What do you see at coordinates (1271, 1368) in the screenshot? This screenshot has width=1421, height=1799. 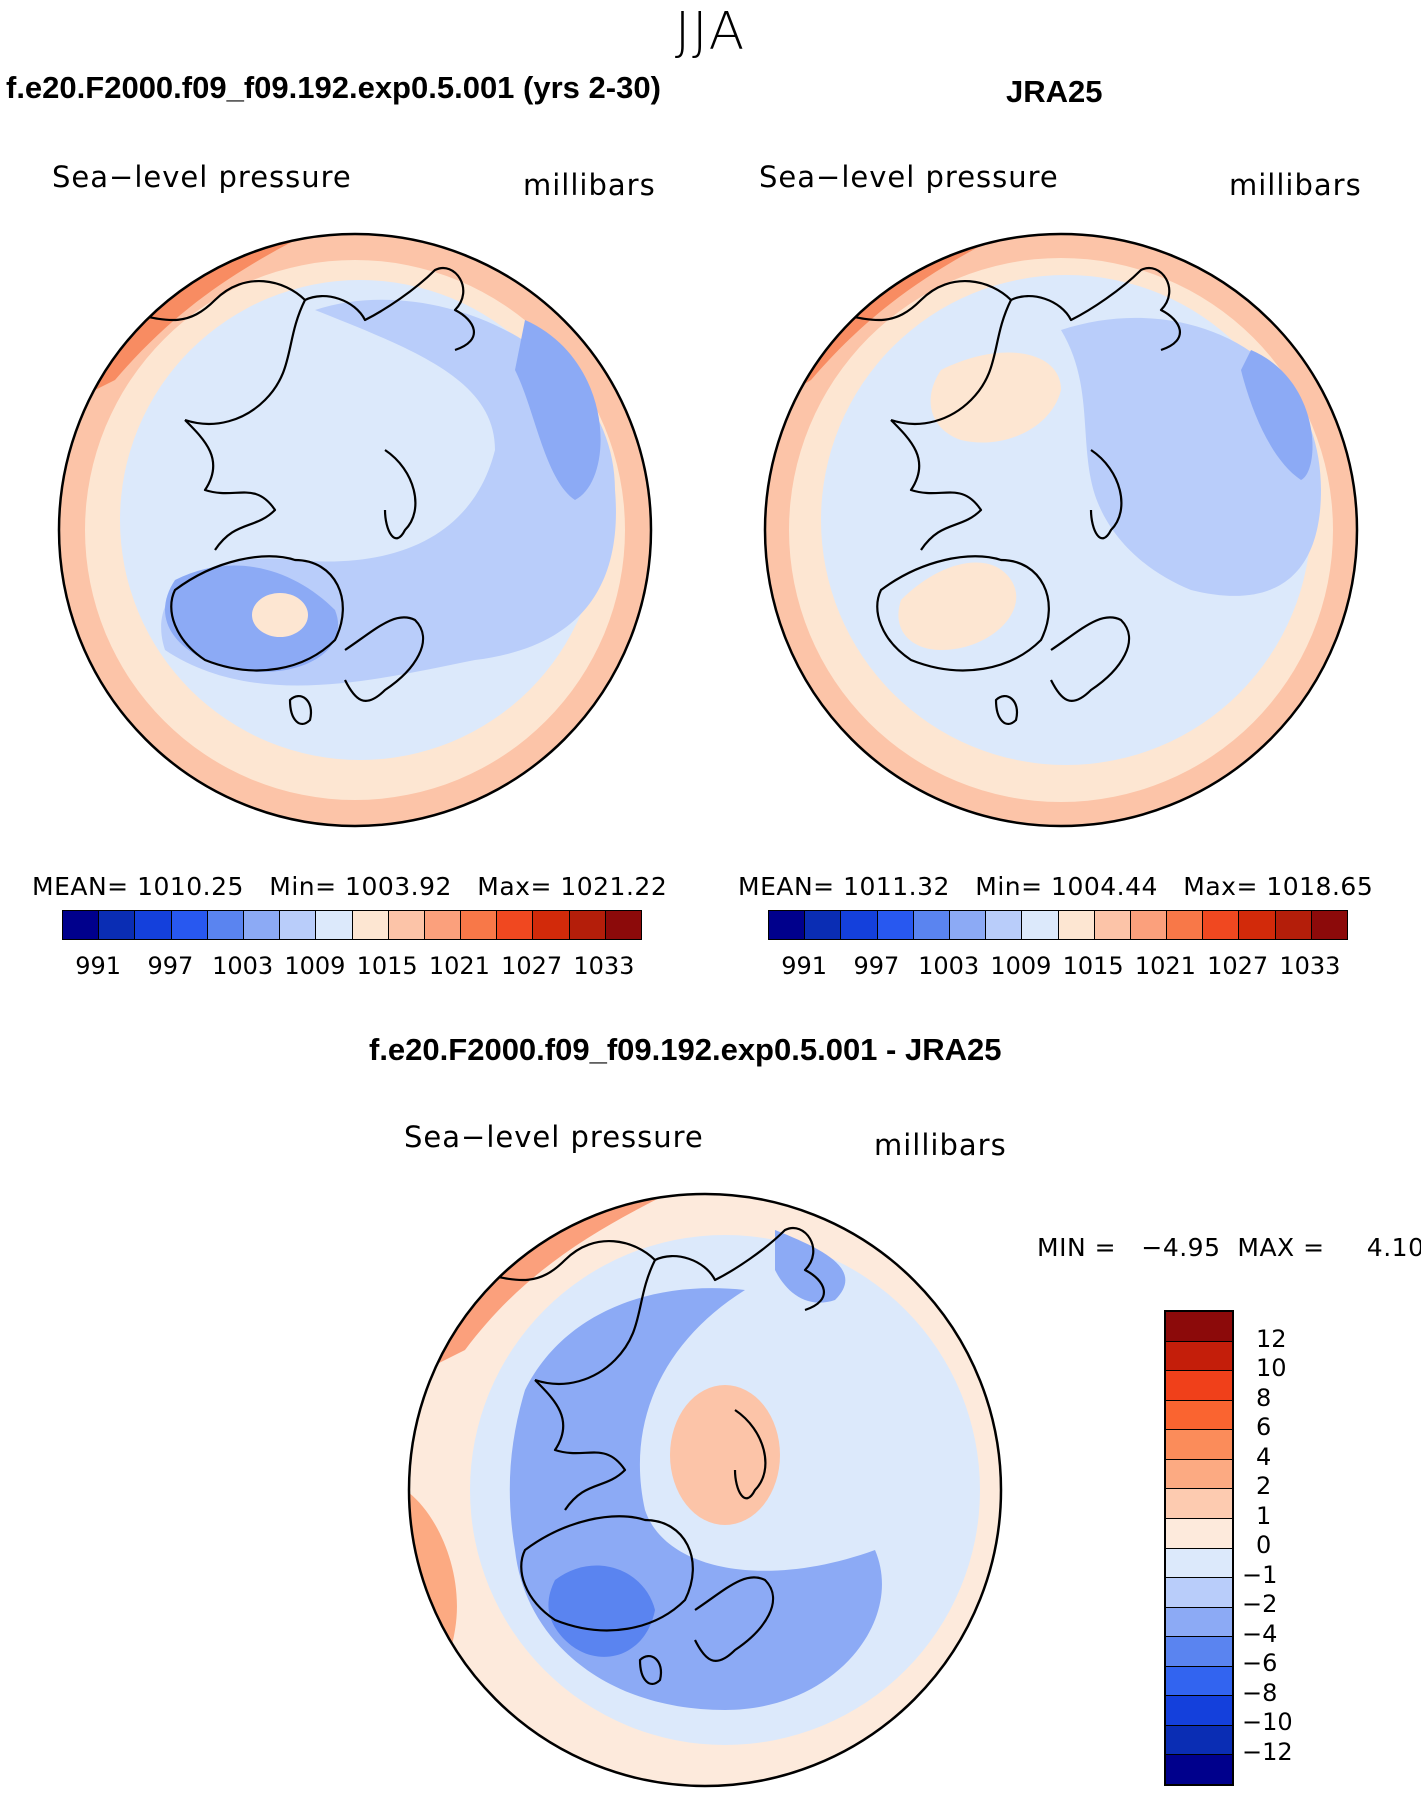 I see `diff-colorbar-tick-label: 10` at bounding box center [1271, 1368].